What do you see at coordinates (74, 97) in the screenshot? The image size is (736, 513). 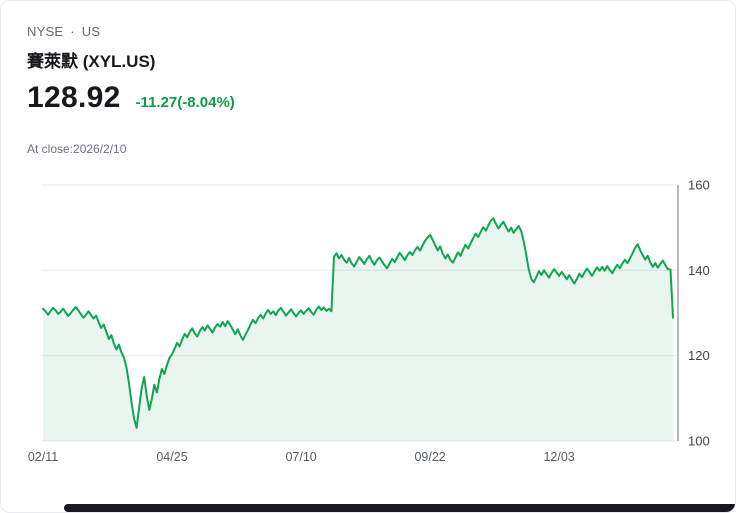 I see `price-value: 128.92` at bounding box center [74, 97].